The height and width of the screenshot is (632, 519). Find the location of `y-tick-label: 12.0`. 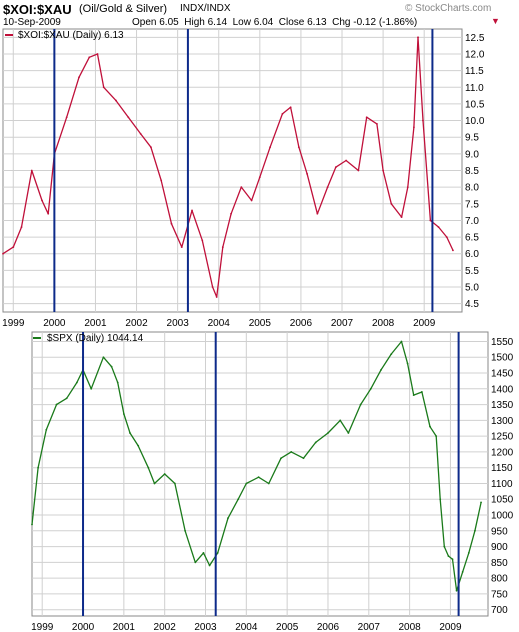

y-tick-label: 12.0 is located at coordinates (475, 54).